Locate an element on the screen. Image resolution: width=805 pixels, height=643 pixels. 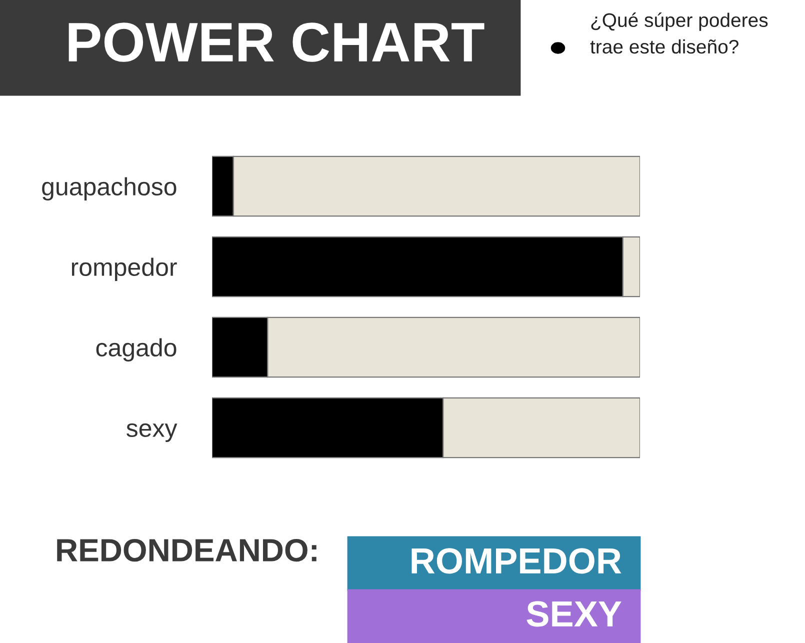
text: ROMPEDOR is located at coordinates (517, 561).